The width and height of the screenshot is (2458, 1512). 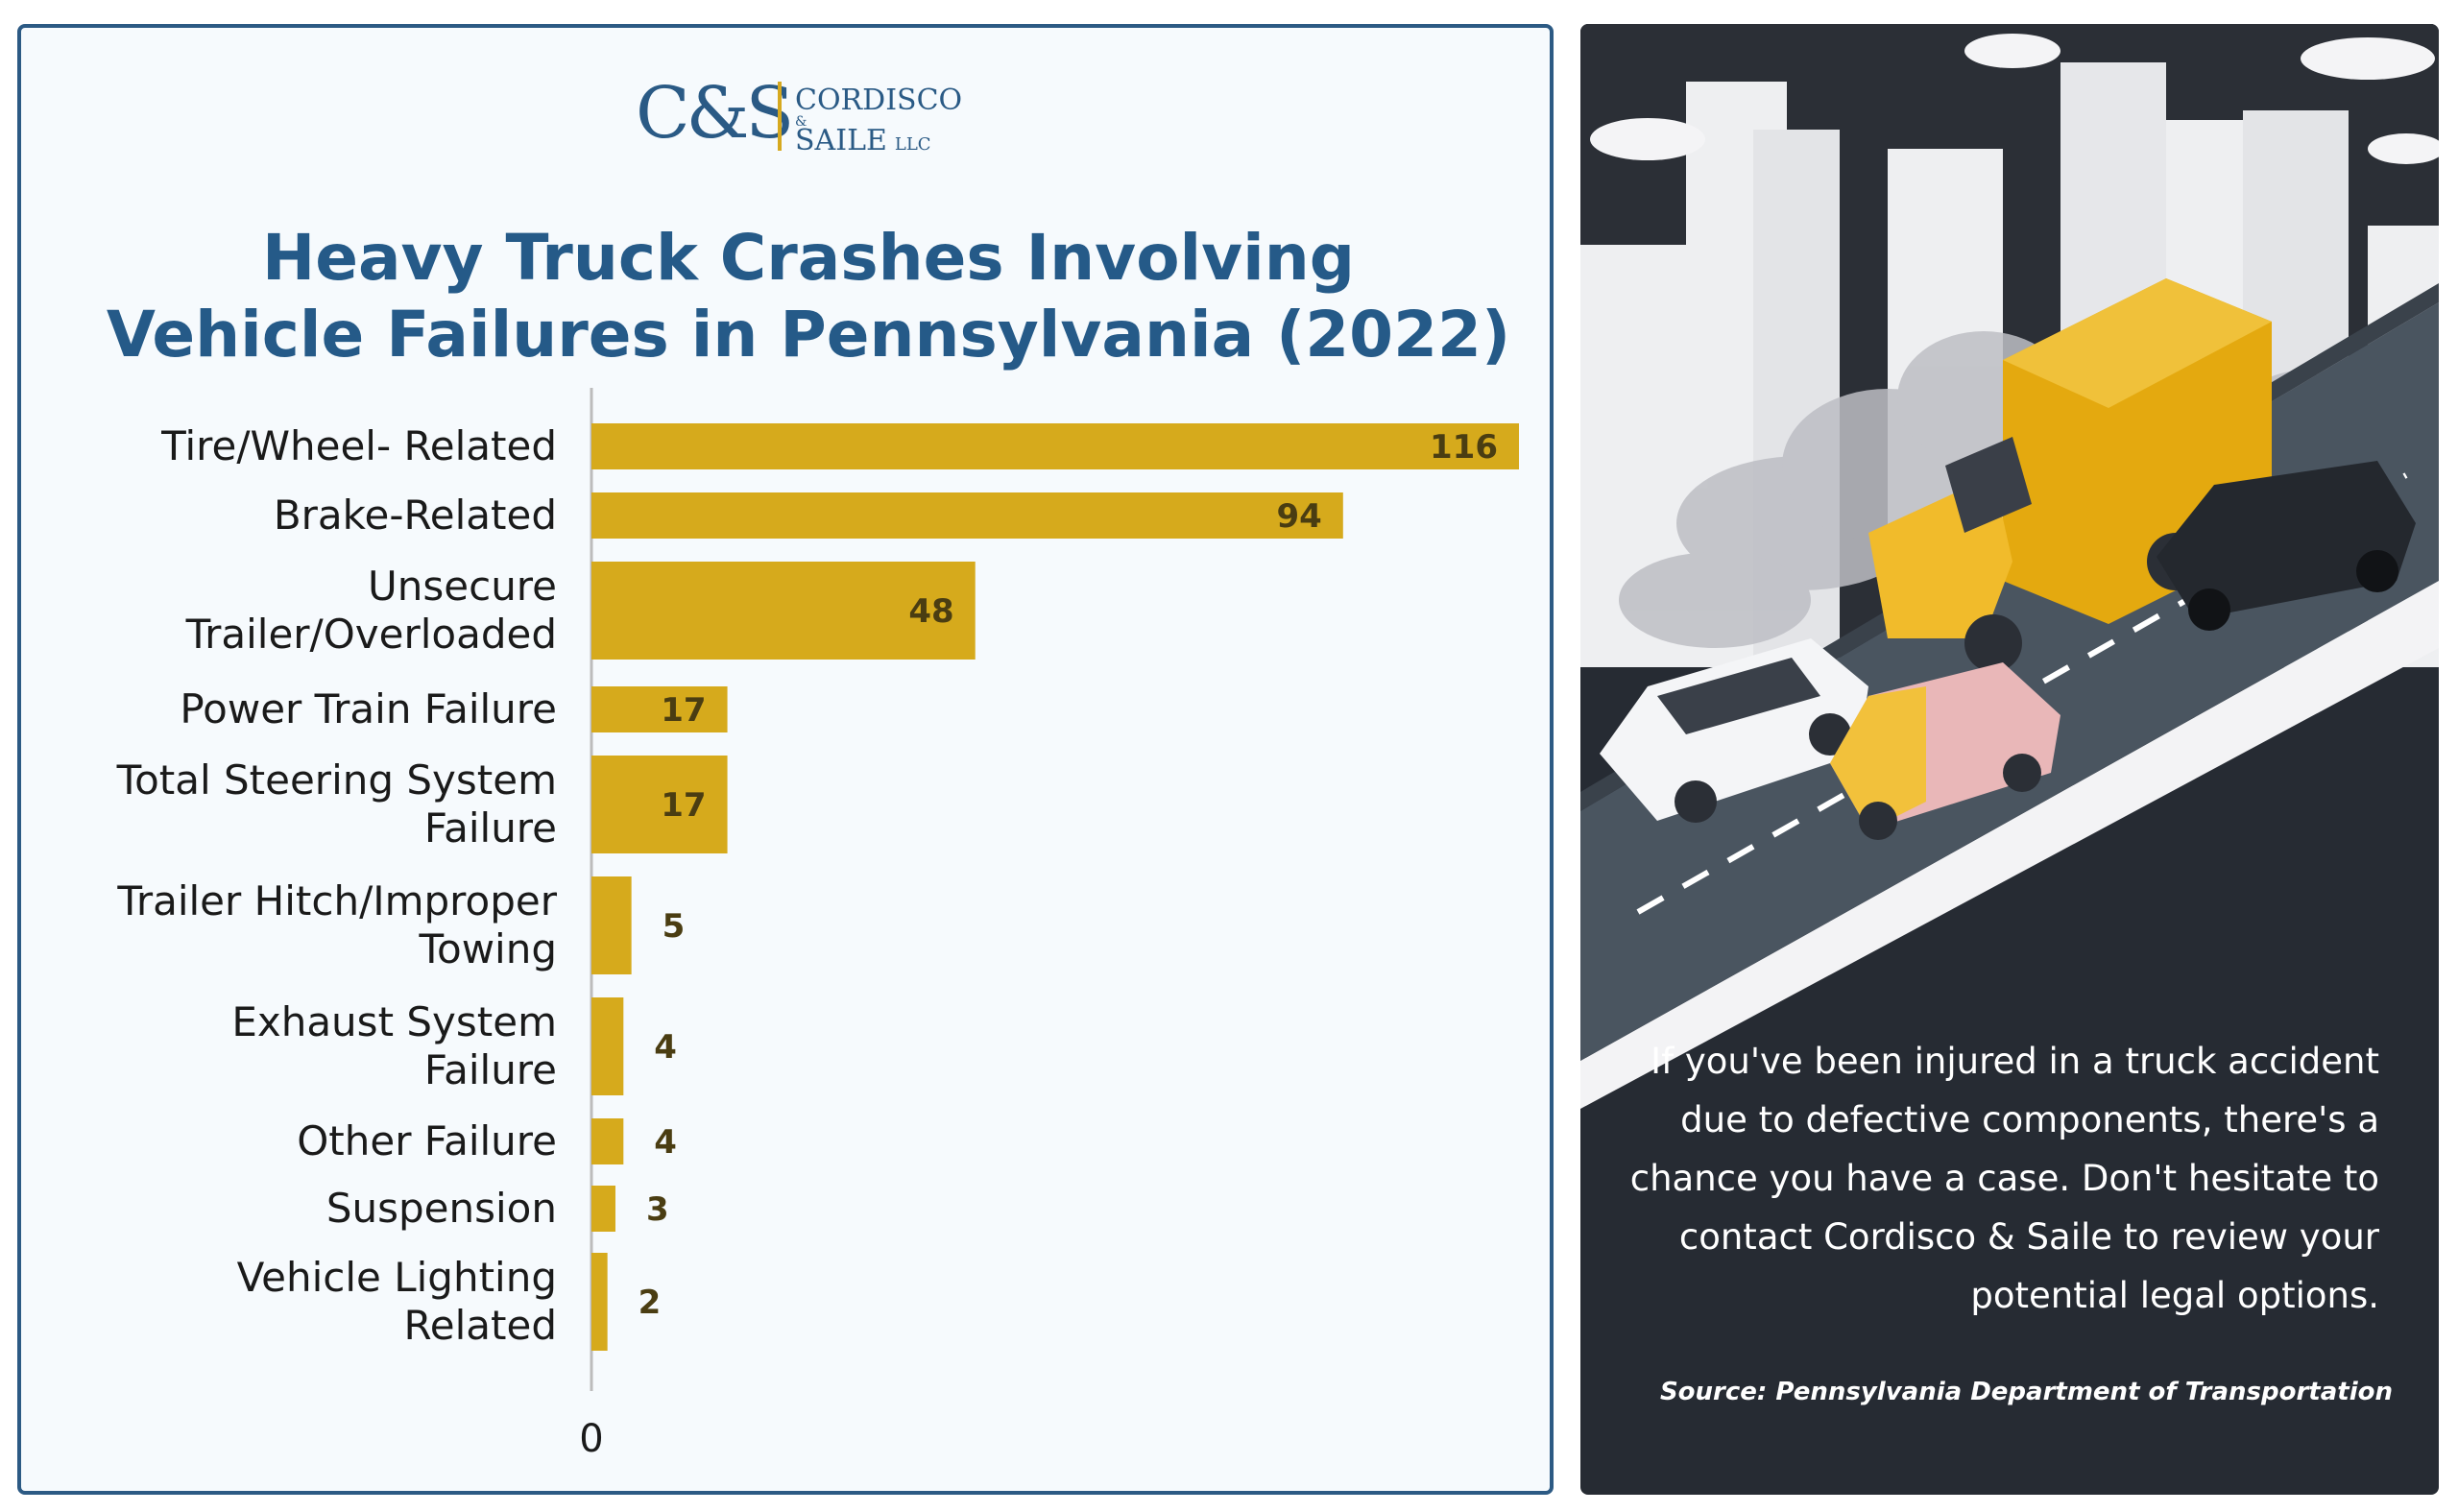 What do you see at coordinates (2286, 546) in the screenshot?
I see `black-suv` at bounding box center [2286, 546].